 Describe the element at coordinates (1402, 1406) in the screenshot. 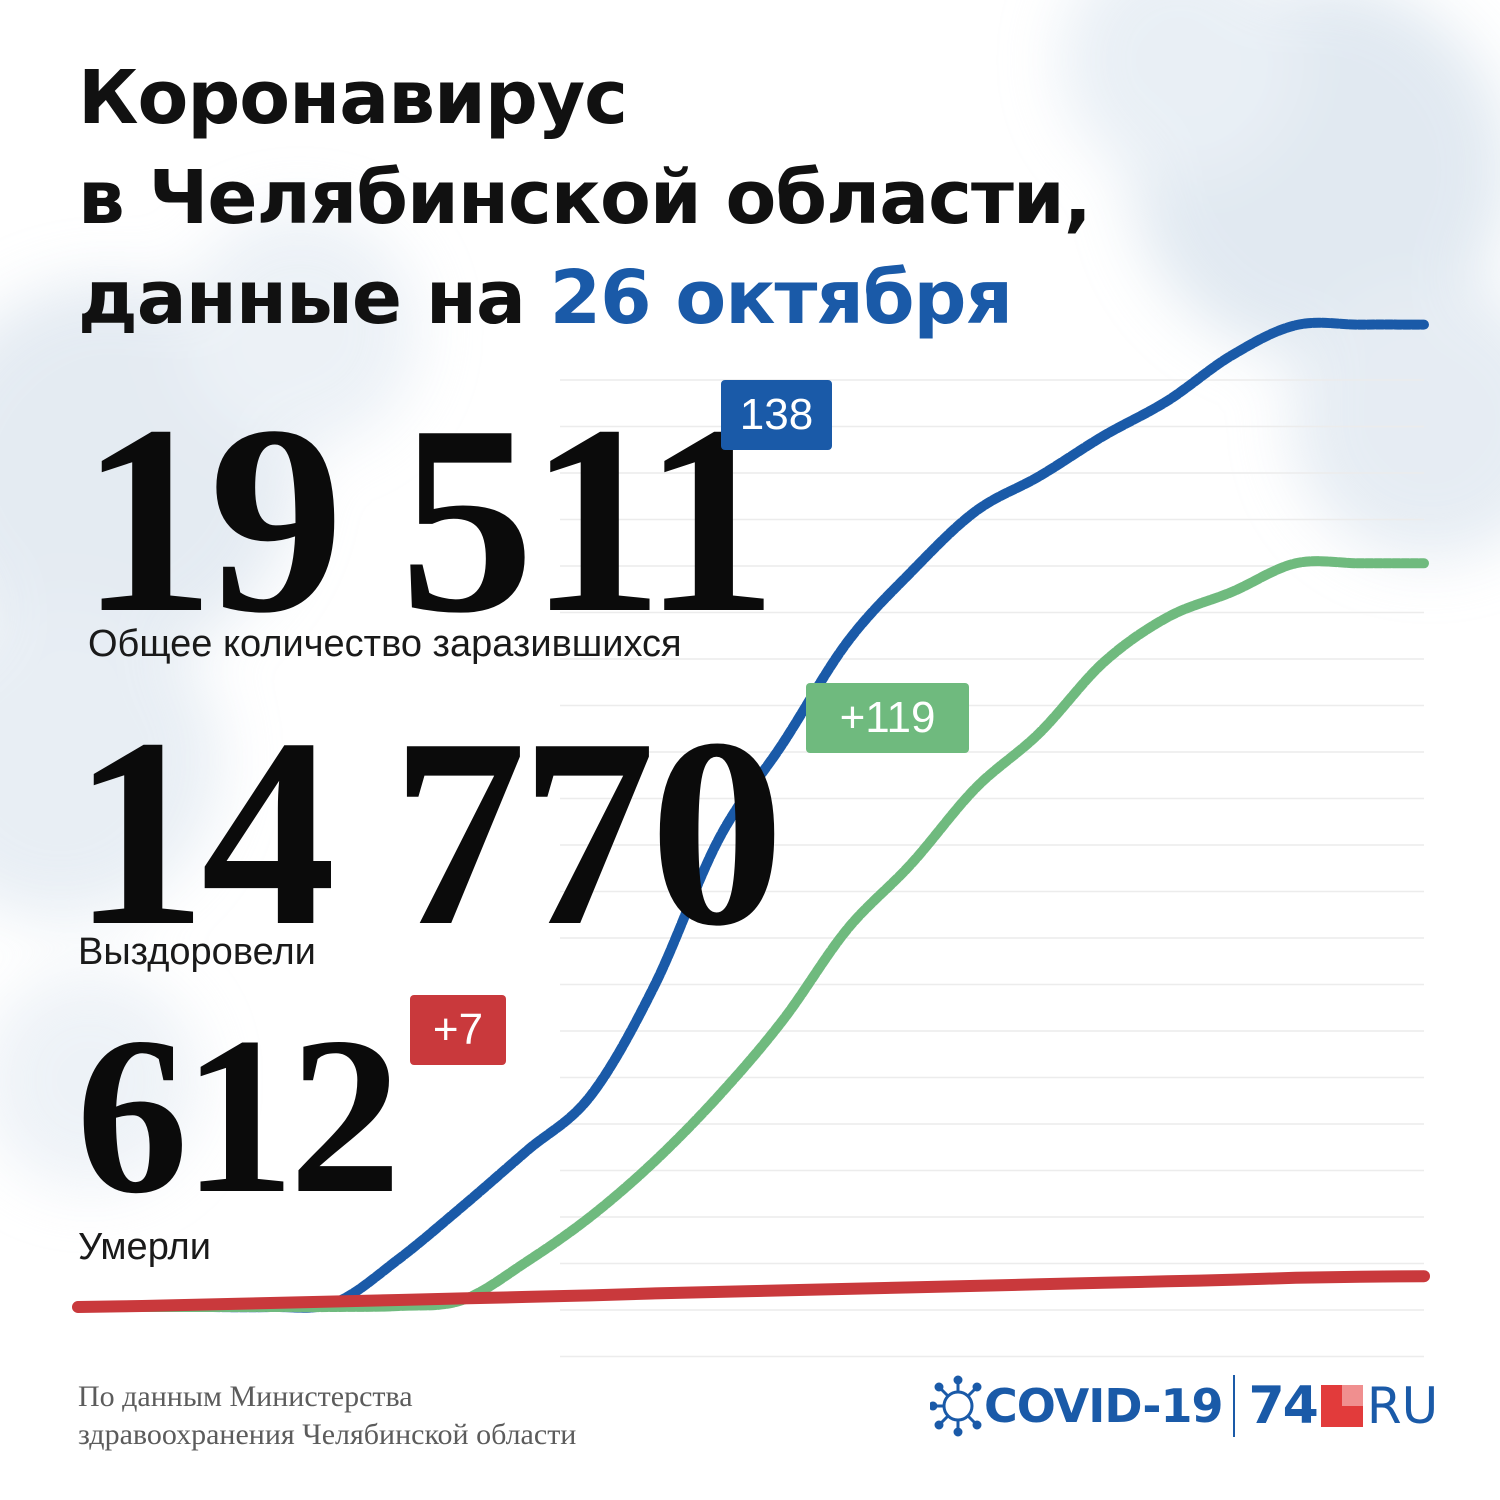

I see `logo-ru-text: RU` at that location.